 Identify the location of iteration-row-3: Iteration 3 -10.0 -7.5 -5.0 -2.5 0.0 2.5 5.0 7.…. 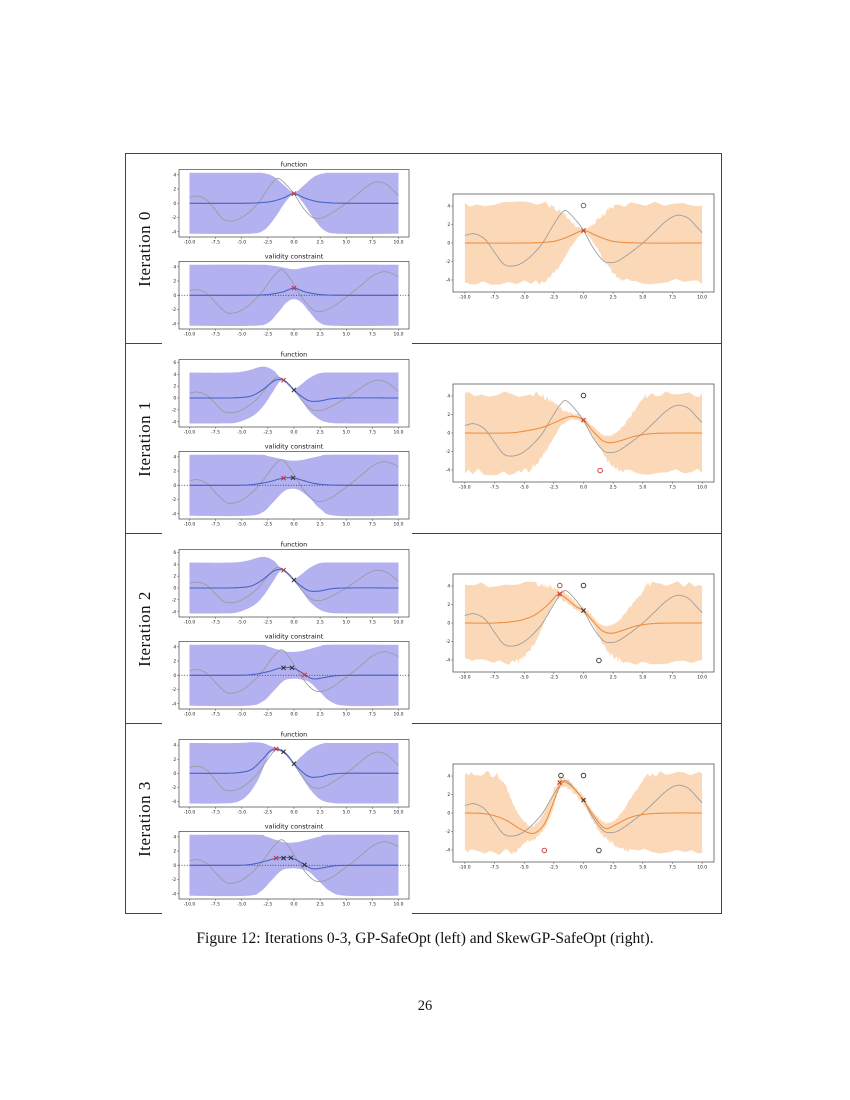
(423, 819).